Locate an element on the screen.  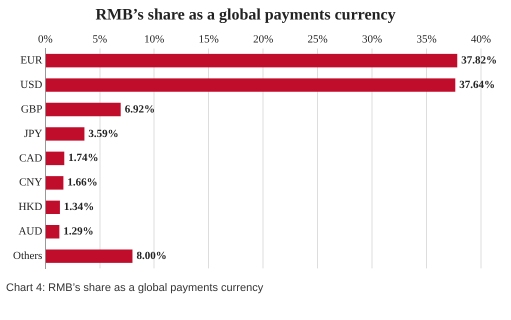
y-tick-label: CNY is located at coordinates (30, 182).